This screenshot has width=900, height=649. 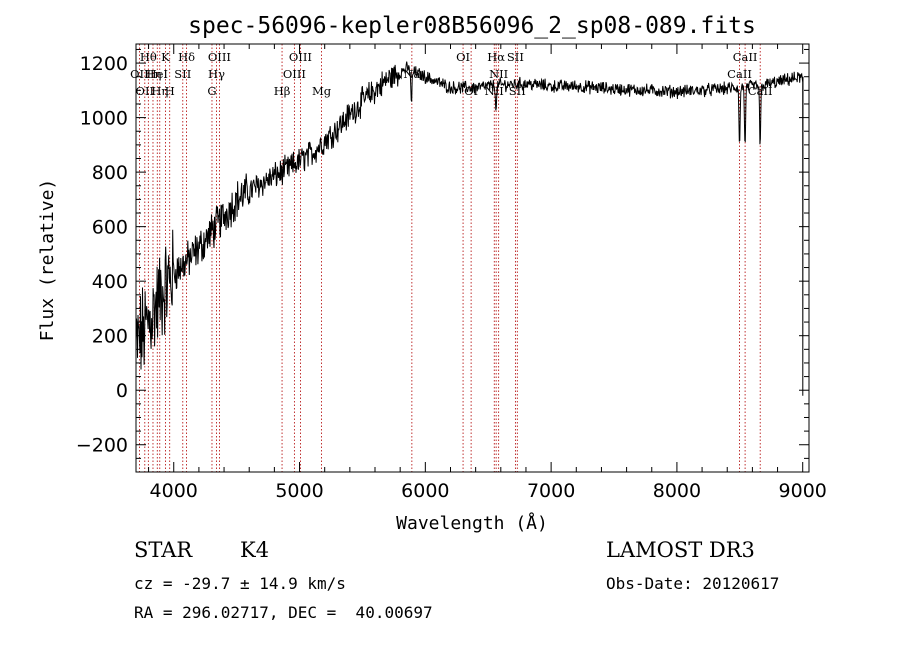 I want to click on reference-line-label: Hδ, so click(x=186, y=57).